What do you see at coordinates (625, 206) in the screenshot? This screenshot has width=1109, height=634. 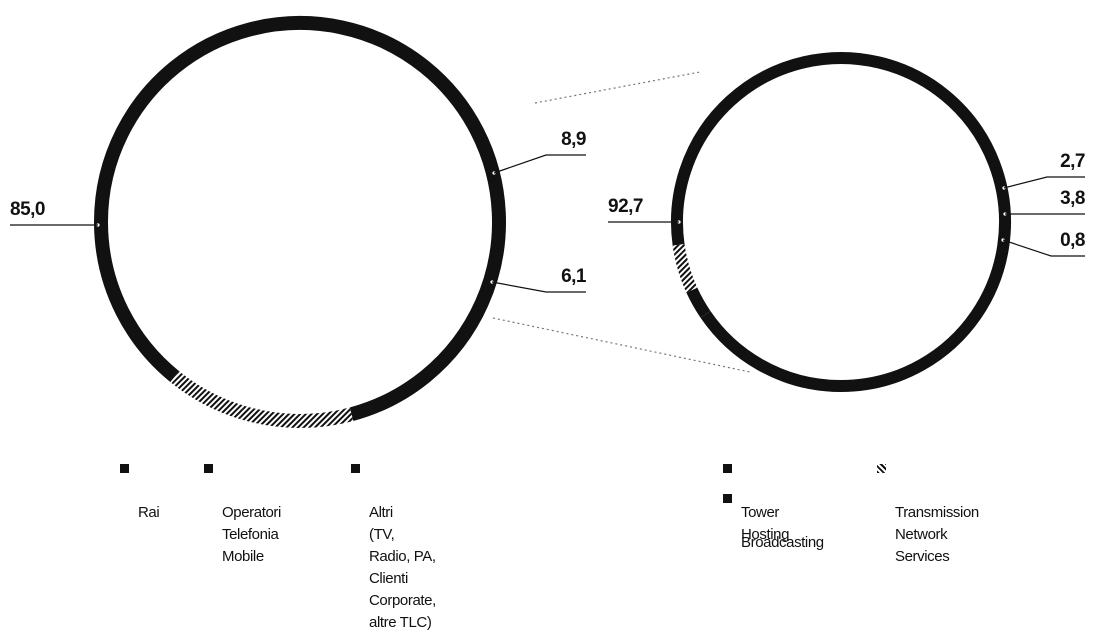 I see `data-label-1-0: 92,7` at bounding box center [625, 206].